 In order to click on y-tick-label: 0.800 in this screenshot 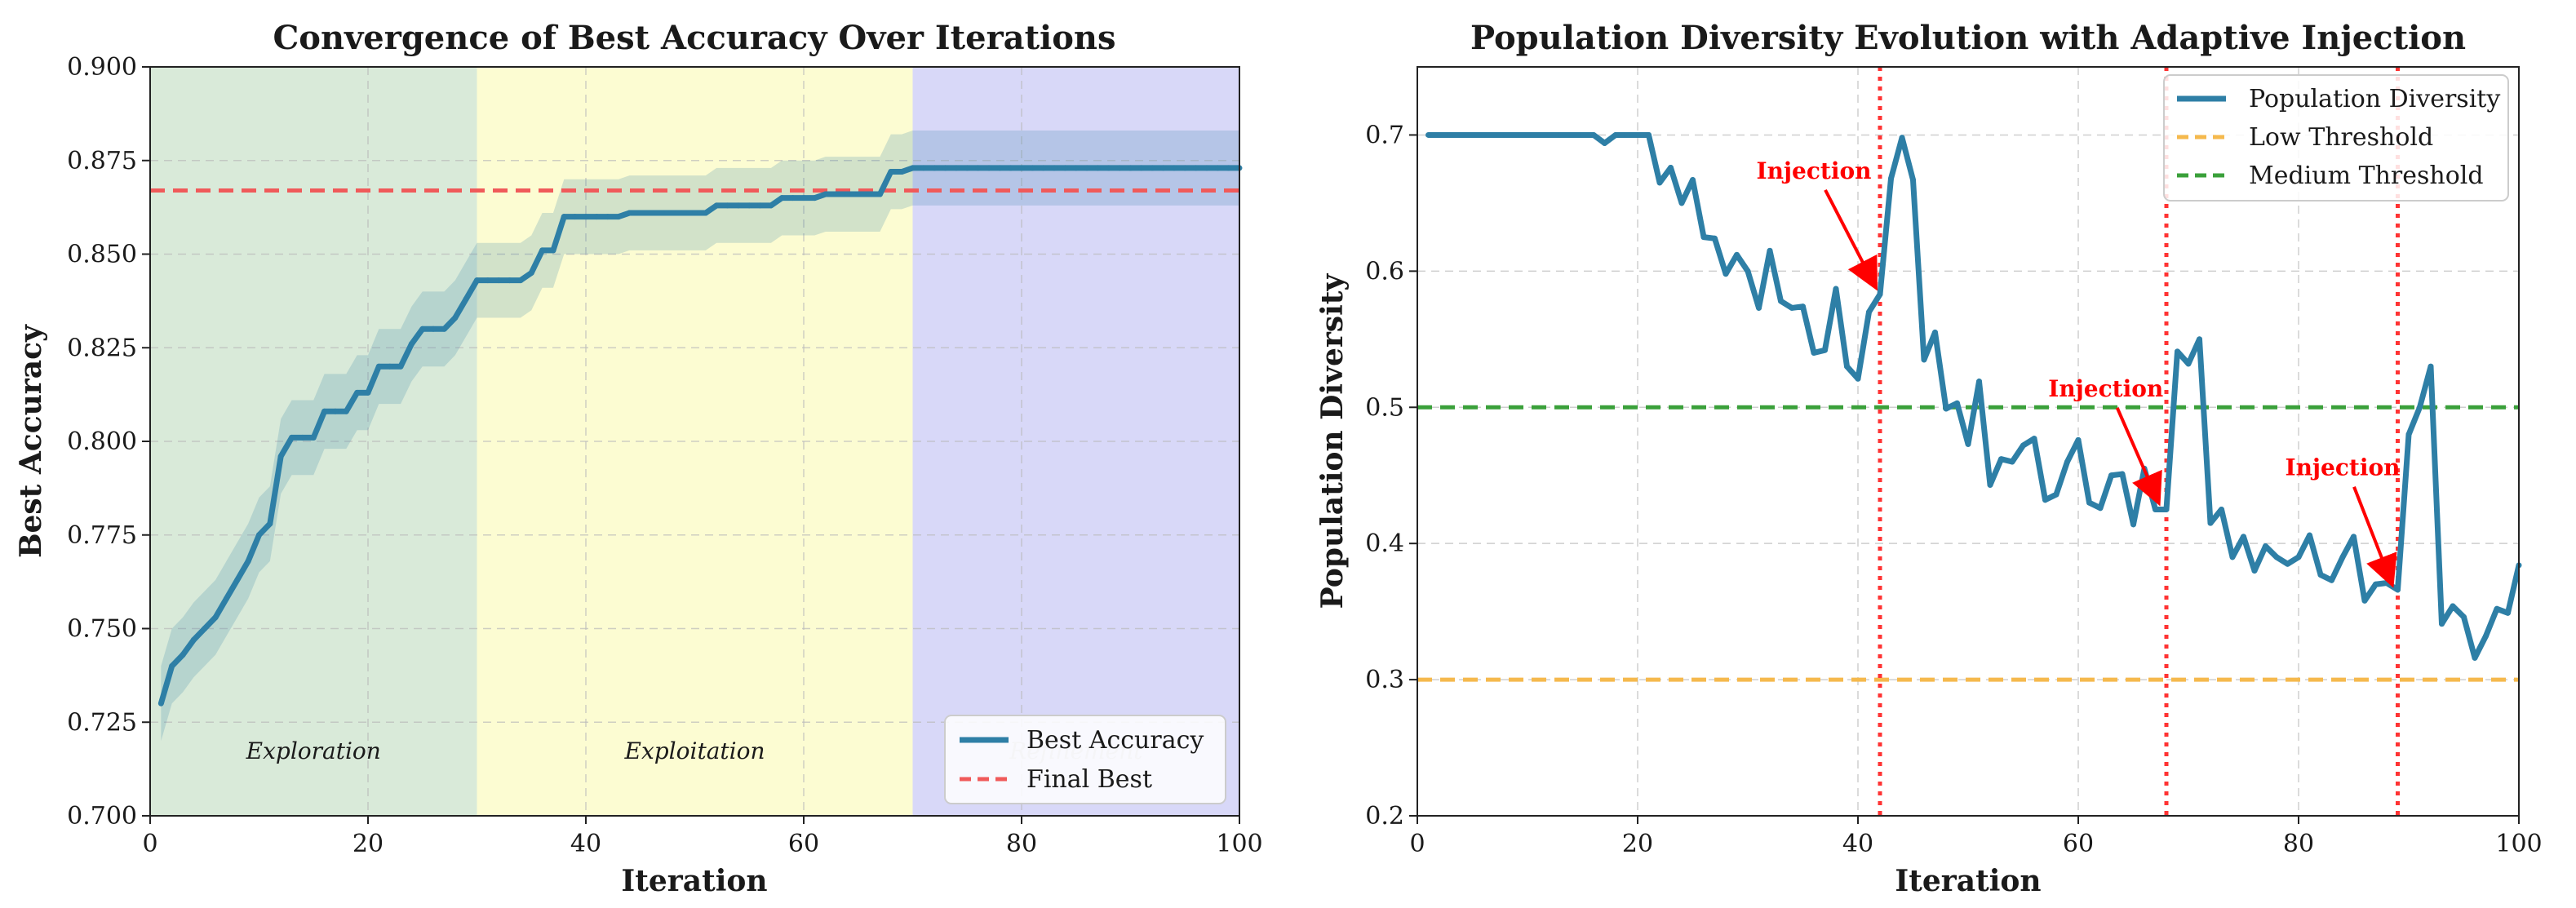, I will do `click(102, 441)`.